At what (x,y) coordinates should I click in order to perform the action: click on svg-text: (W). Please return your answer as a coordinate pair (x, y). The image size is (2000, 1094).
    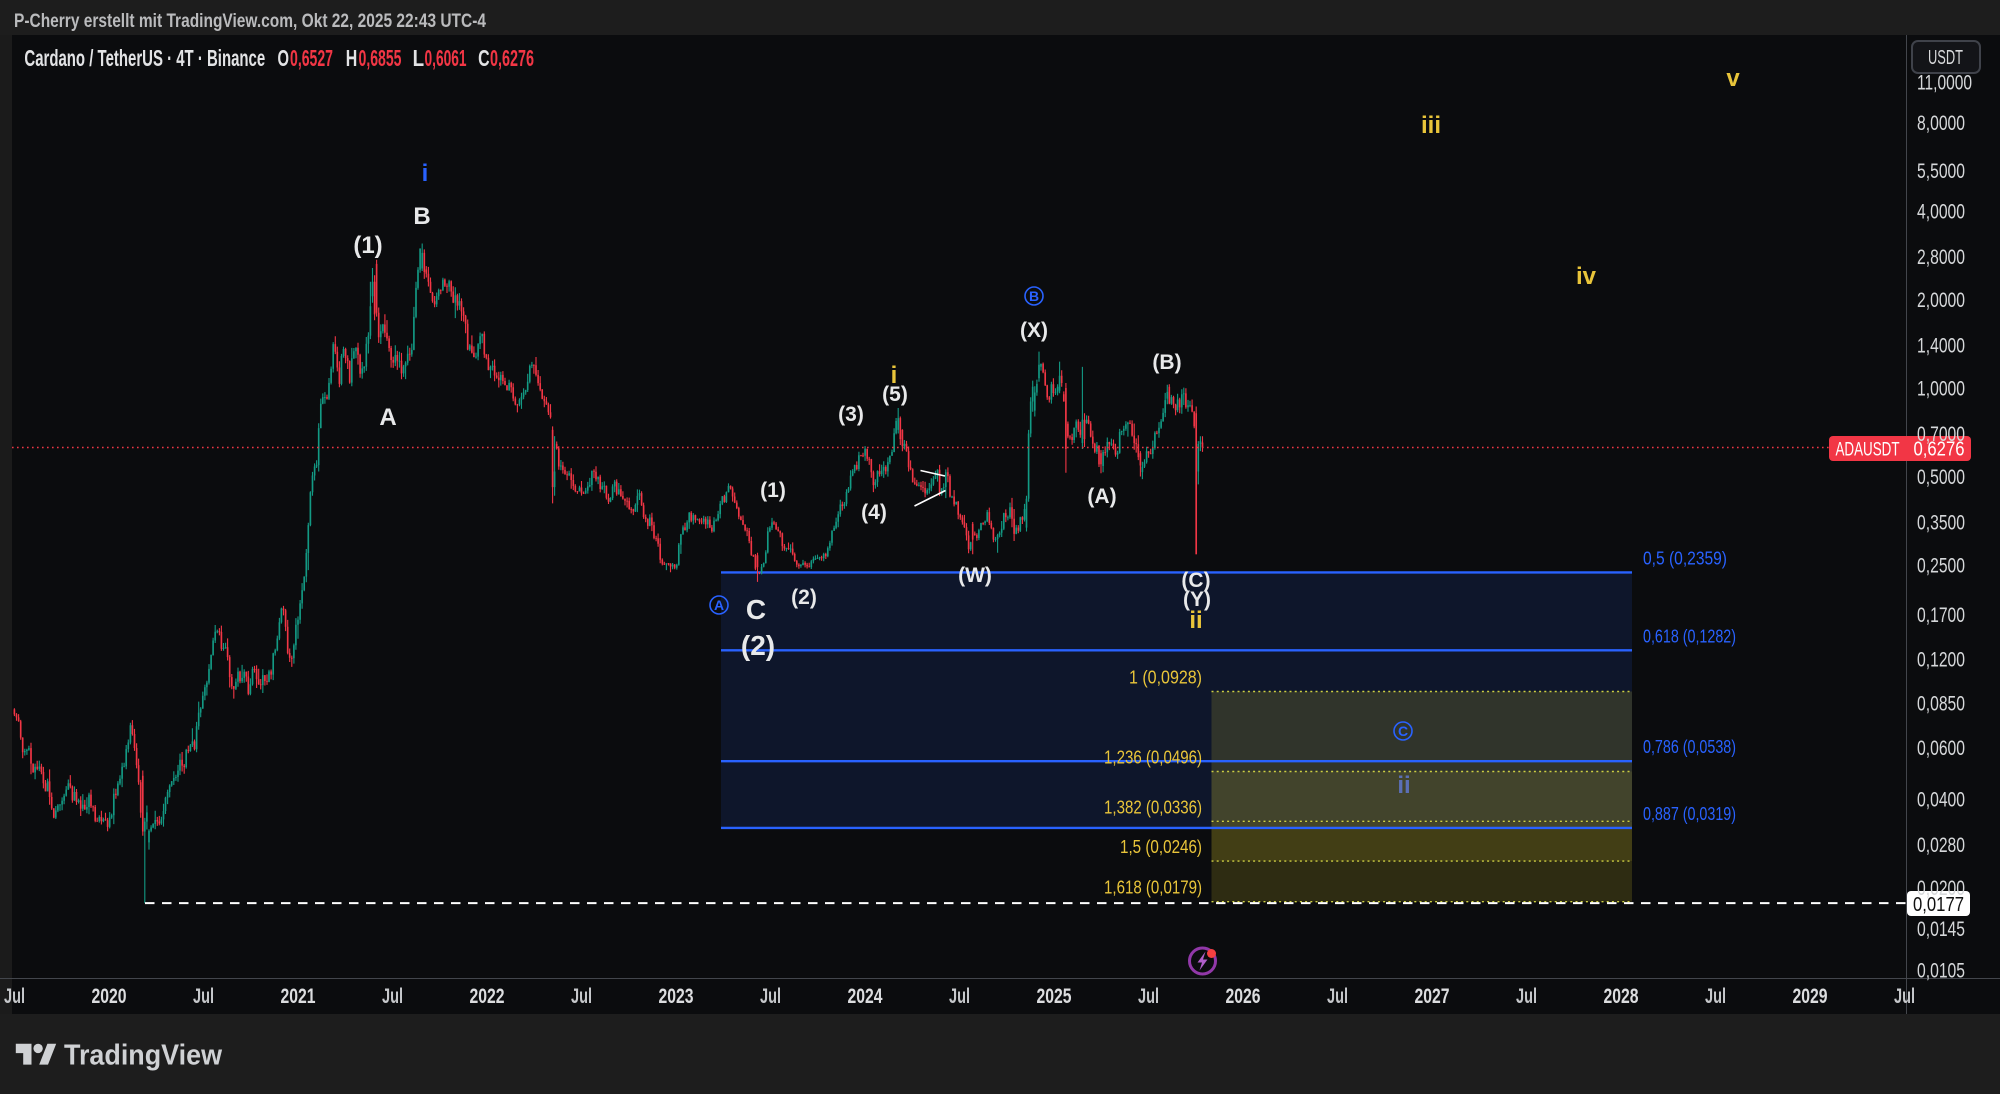
    Looking at the image, I should click on (975, 575).